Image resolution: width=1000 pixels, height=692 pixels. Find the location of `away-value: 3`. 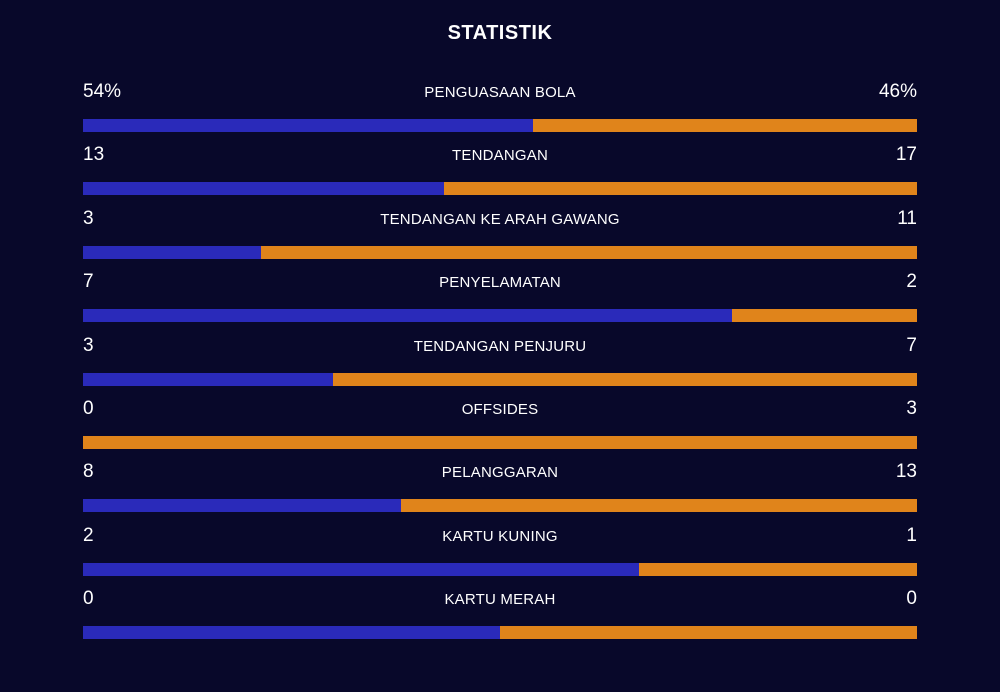

away-value: 3 is located at coordinates (911, 408).